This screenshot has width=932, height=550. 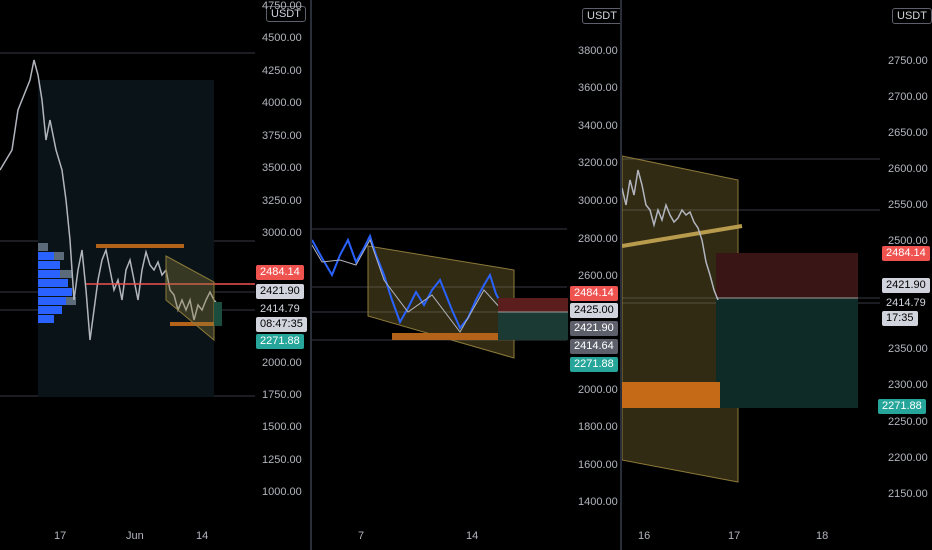 I want to click on price-tick: 1800.00, so click(x=598, y=427).